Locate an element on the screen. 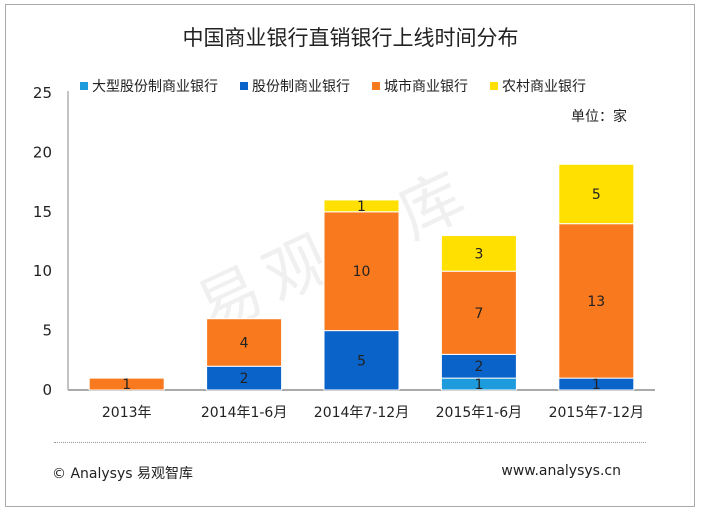 Image resolution: width=701 pixels, height=512 pixels. x-tick-label: 2015年7-12月 is located at coordinates (596, 413).